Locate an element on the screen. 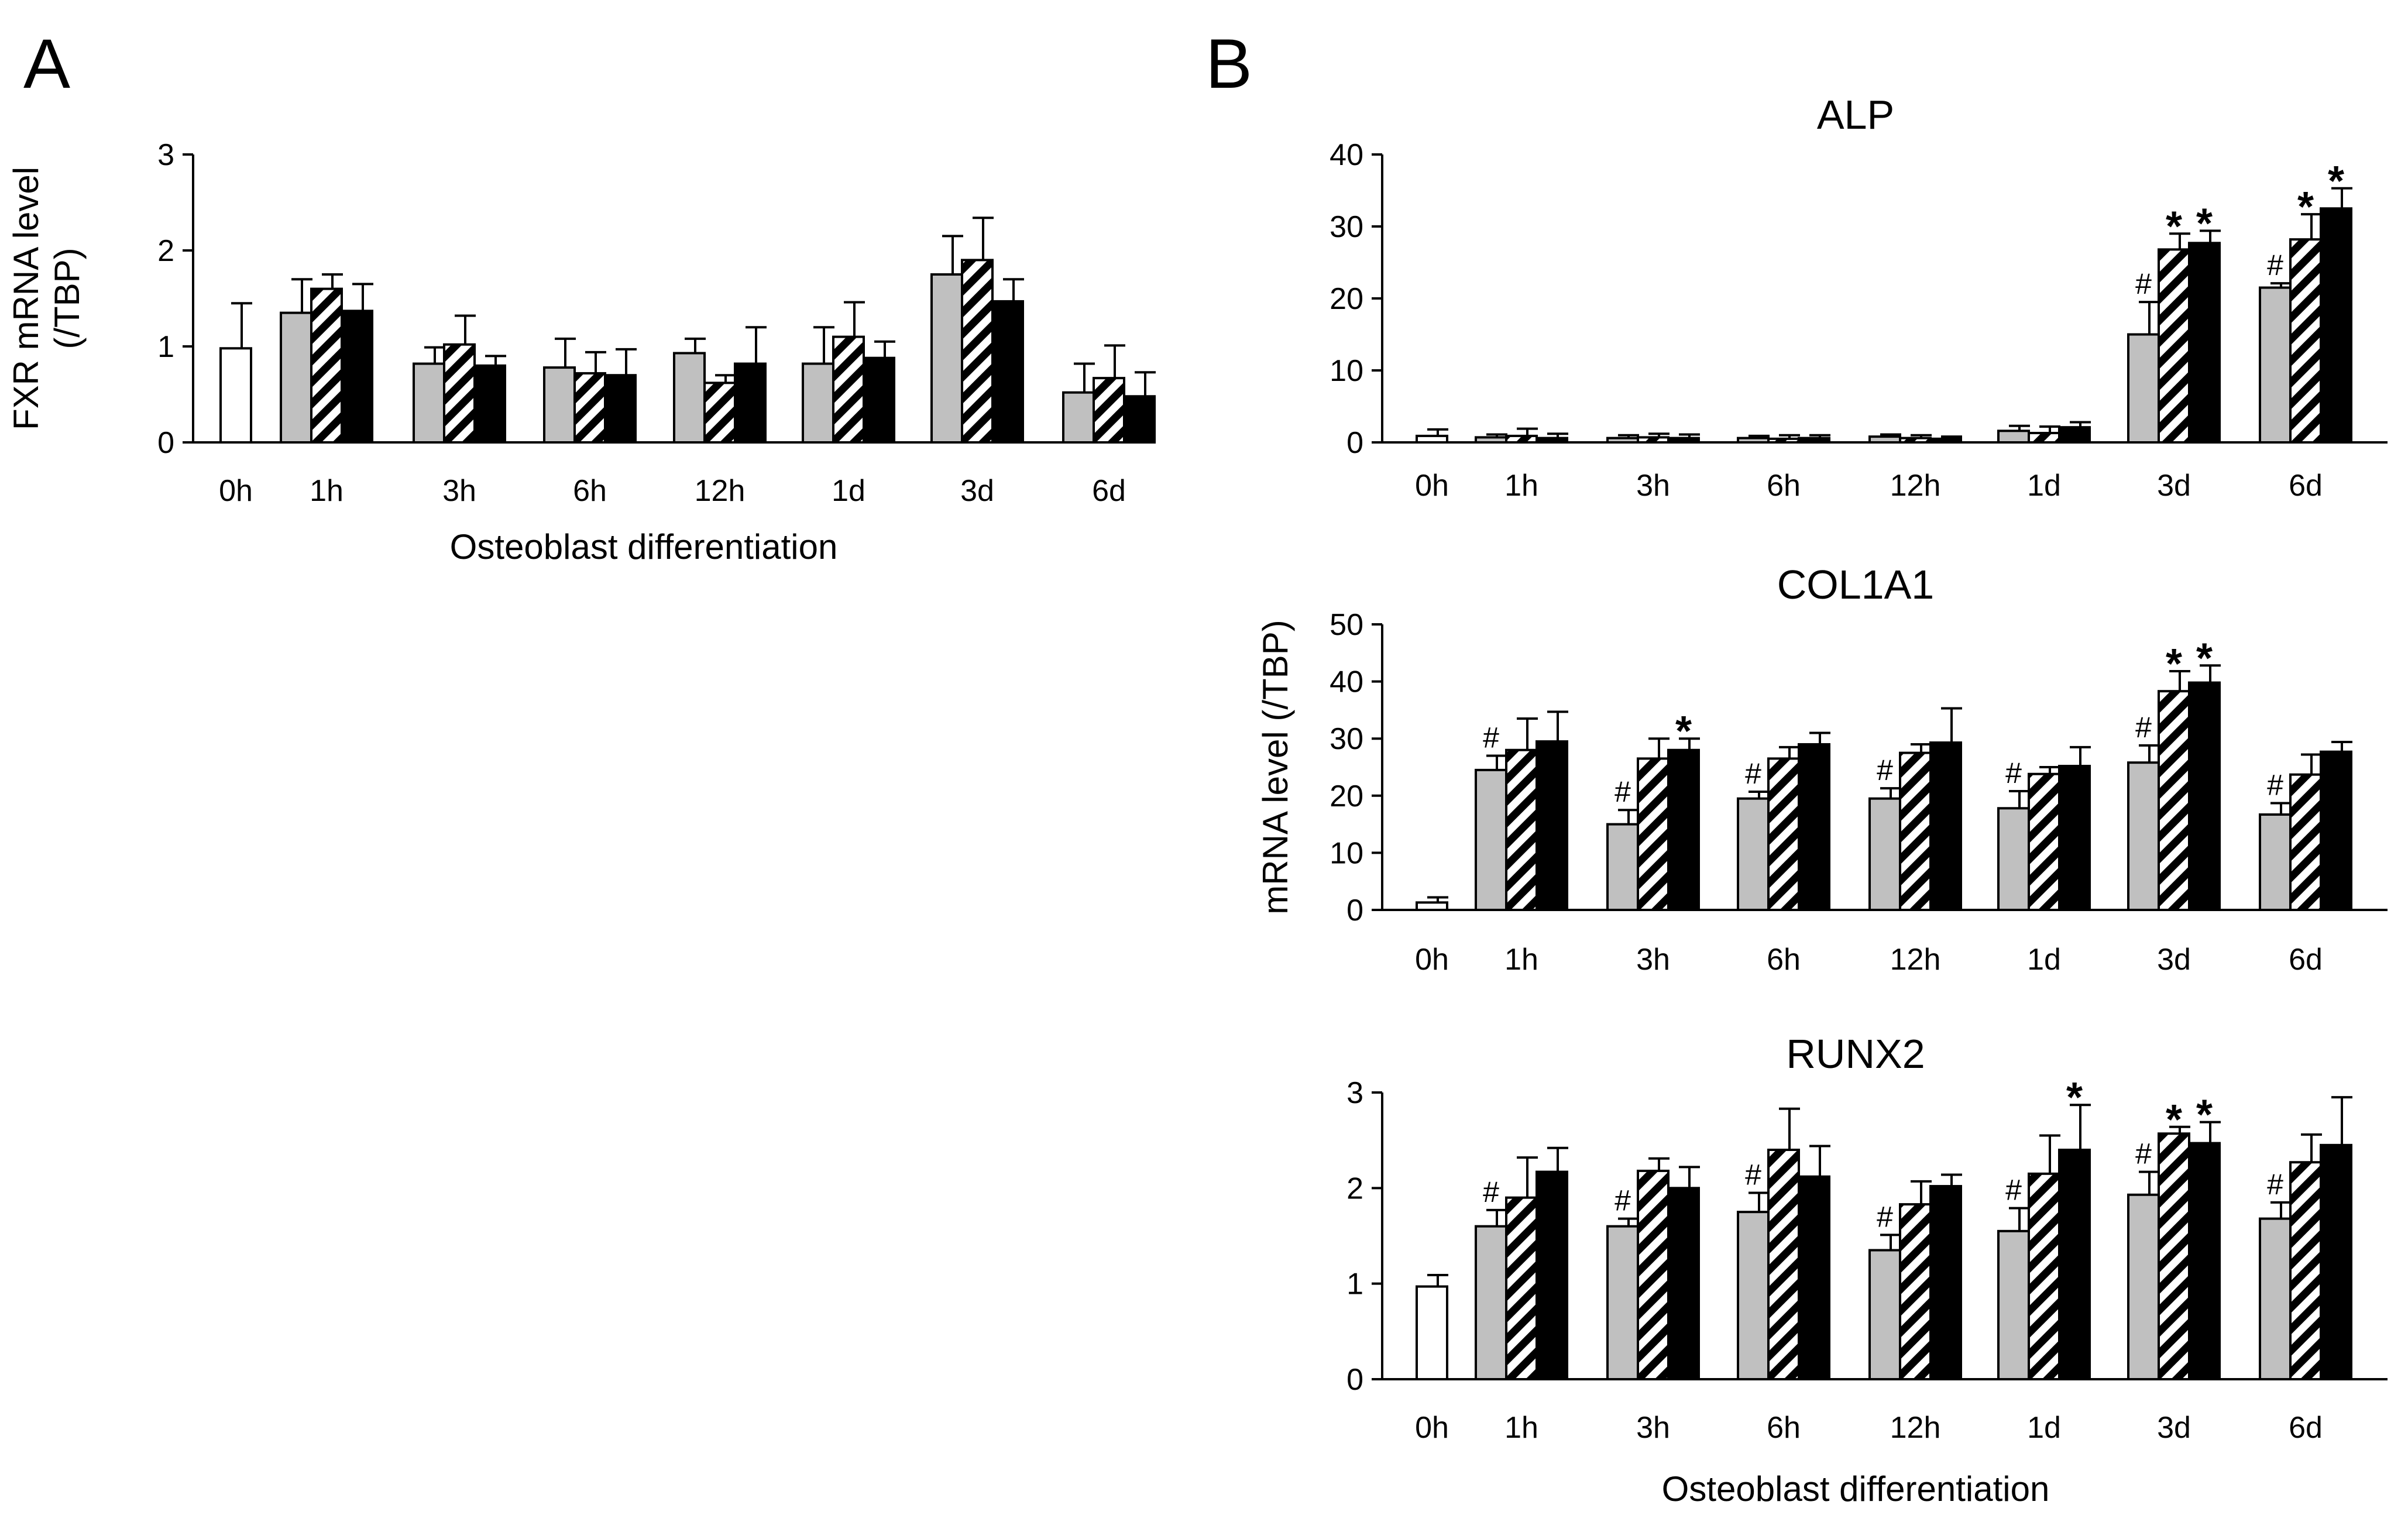 This screenshot has height=1522, width=2408. x-axis-label: Osteoblast differentiation is located at coordinates (1856, 1489).